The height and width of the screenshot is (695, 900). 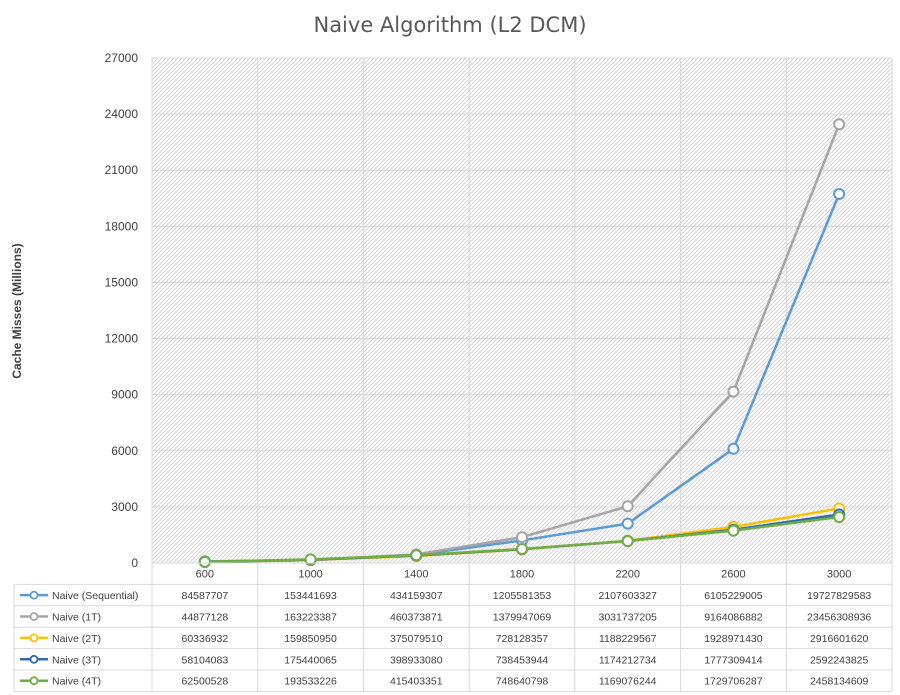 What do you see at coordinates (628, 639) in the screenshot?
I see `table-cell: 1188229567` at bounding box center [628, 639].